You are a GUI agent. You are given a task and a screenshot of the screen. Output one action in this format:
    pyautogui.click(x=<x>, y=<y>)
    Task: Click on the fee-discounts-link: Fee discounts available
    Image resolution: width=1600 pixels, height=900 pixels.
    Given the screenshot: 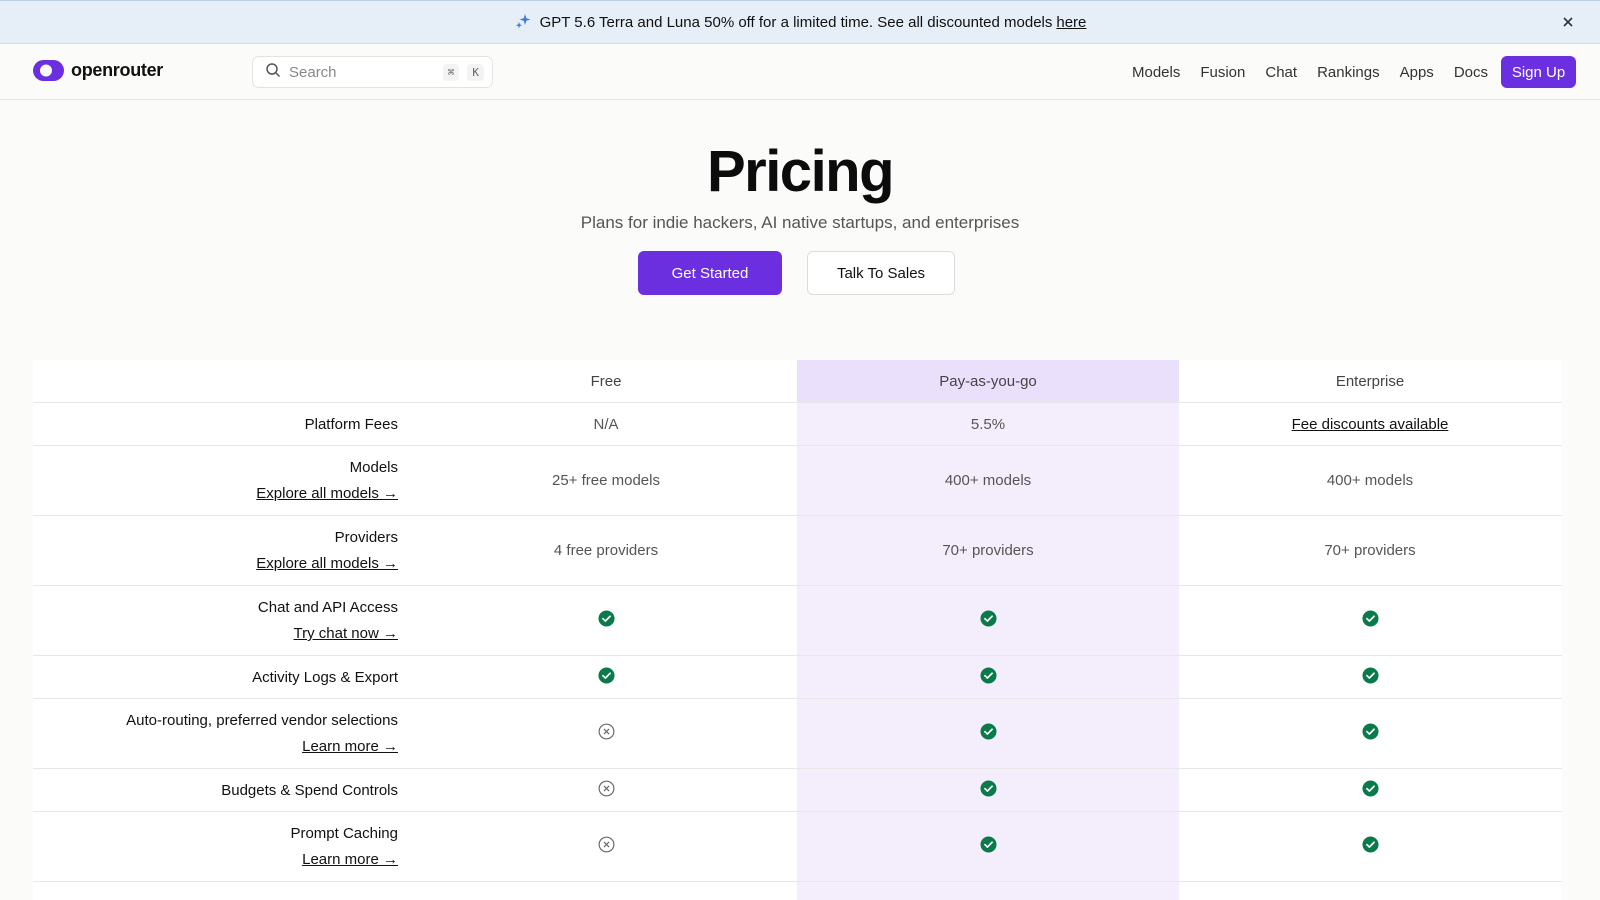 What is the action you would take?
    pyautogui.click(x=1370, y=424)
    